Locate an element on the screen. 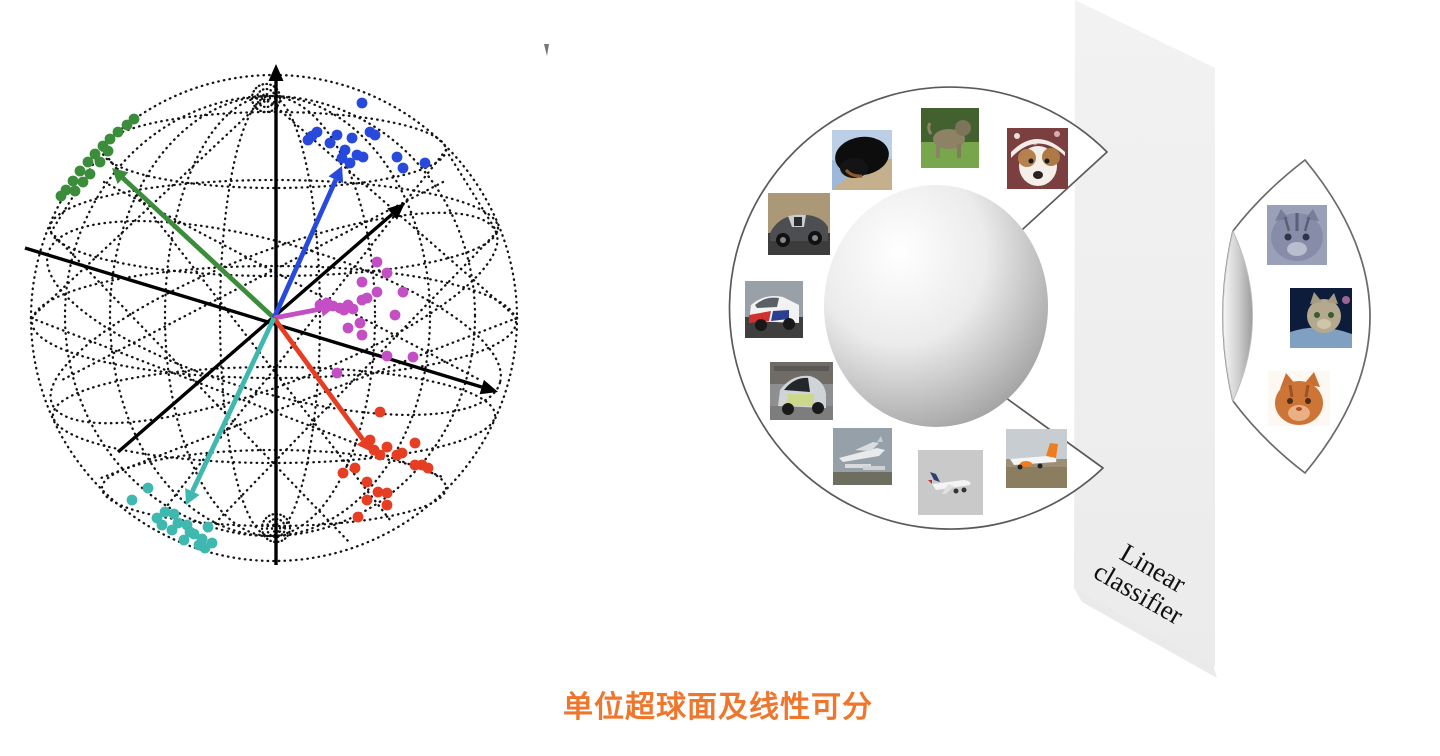  caption: 单位超球面及线性可分 is located at coordinates (718, 707).